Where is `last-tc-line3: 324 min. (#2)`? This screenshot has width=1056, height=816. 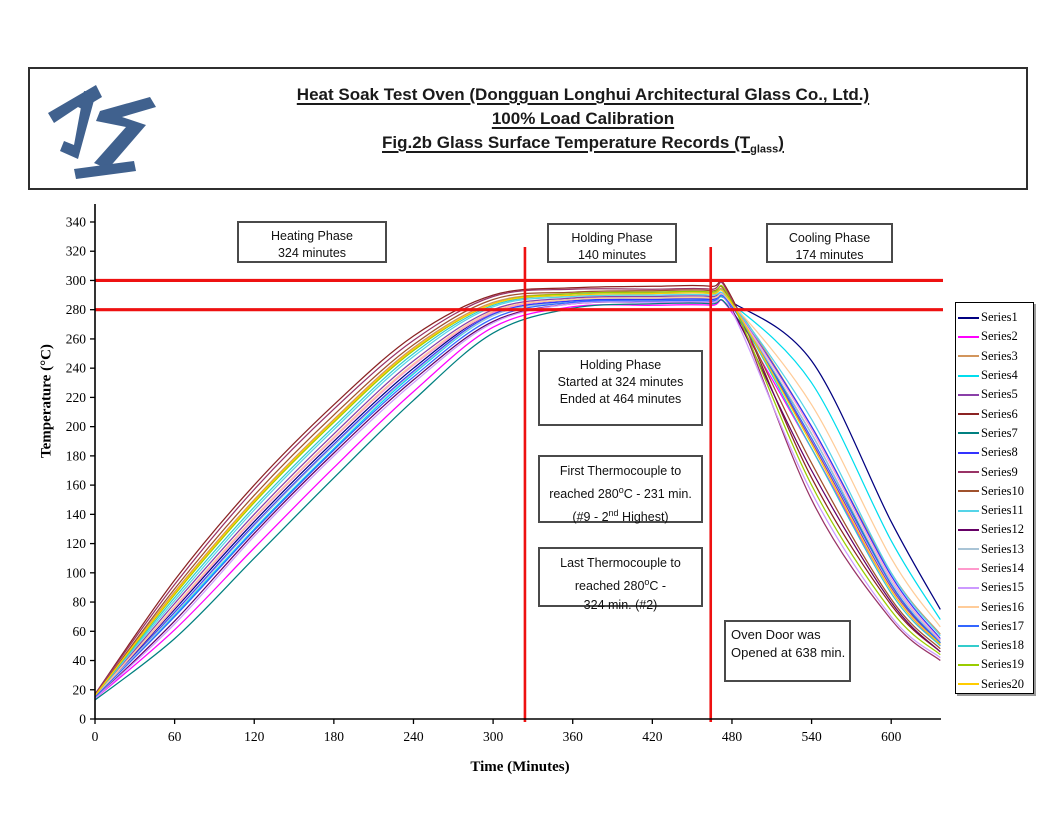
last-tc-line3: 324 min. (#2) is located at coordinates (620, 605).